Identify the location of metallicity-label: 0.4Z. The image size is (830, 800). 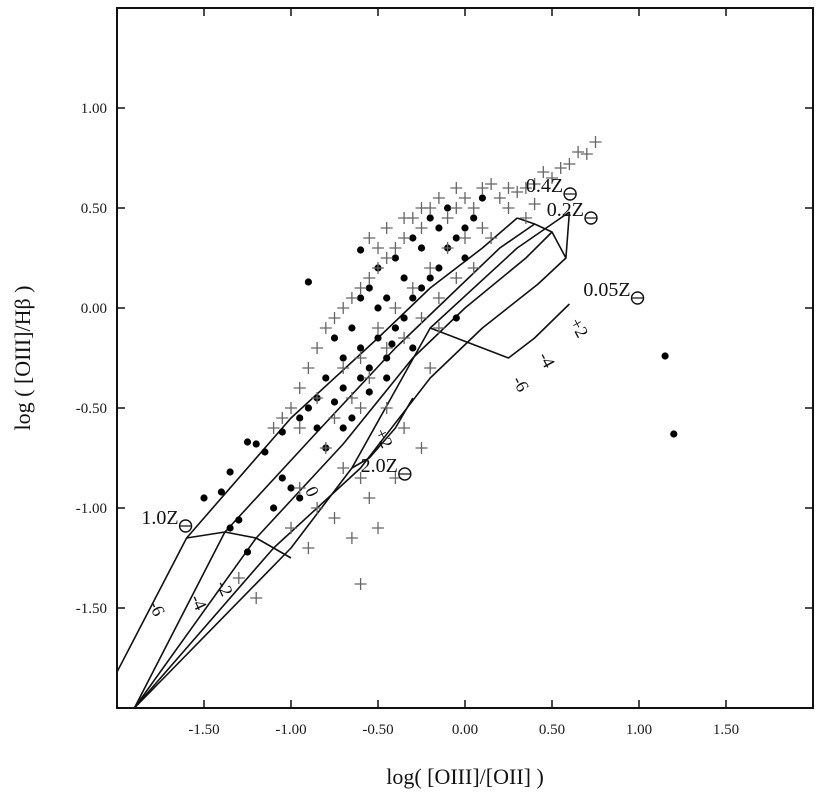
(544, 186).